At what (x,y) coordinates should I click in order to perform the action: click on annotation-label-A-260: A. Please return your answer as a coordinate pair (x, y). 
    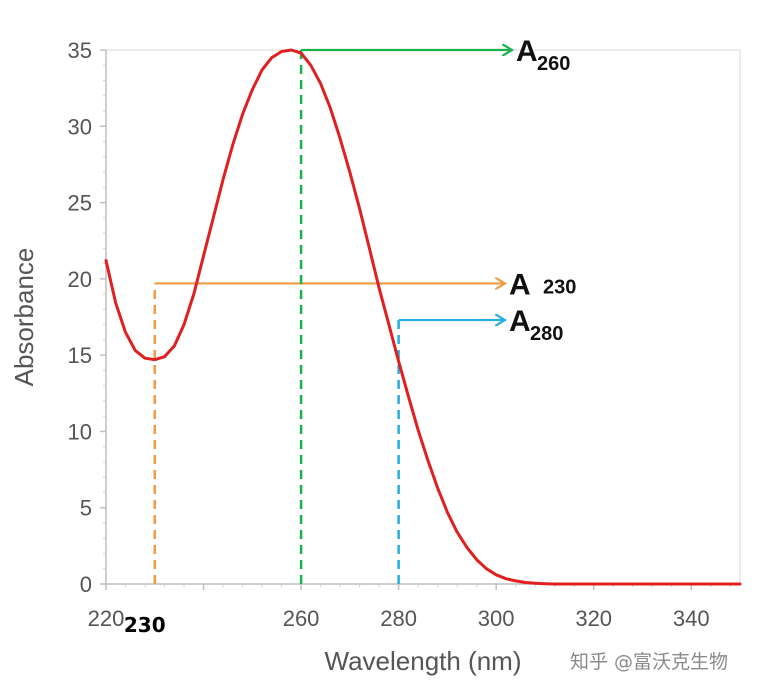
    Looking at the image, I should click on (527, 51).